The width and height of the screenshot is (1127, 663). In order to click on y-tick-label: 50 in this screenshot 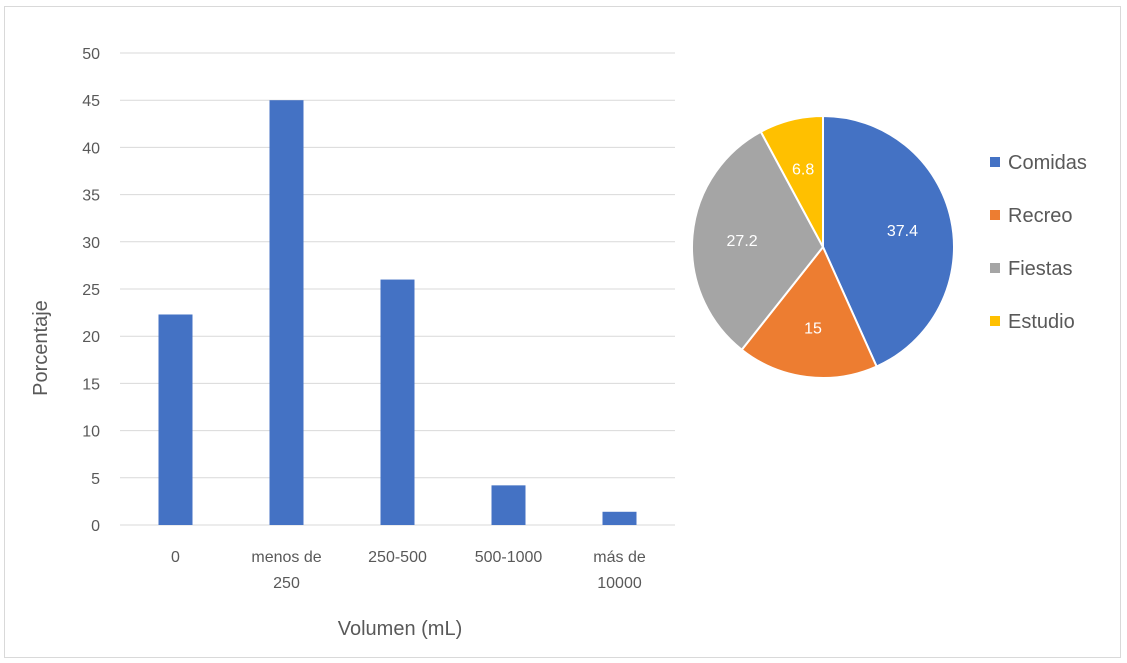, I will do `click(91, 54)`.